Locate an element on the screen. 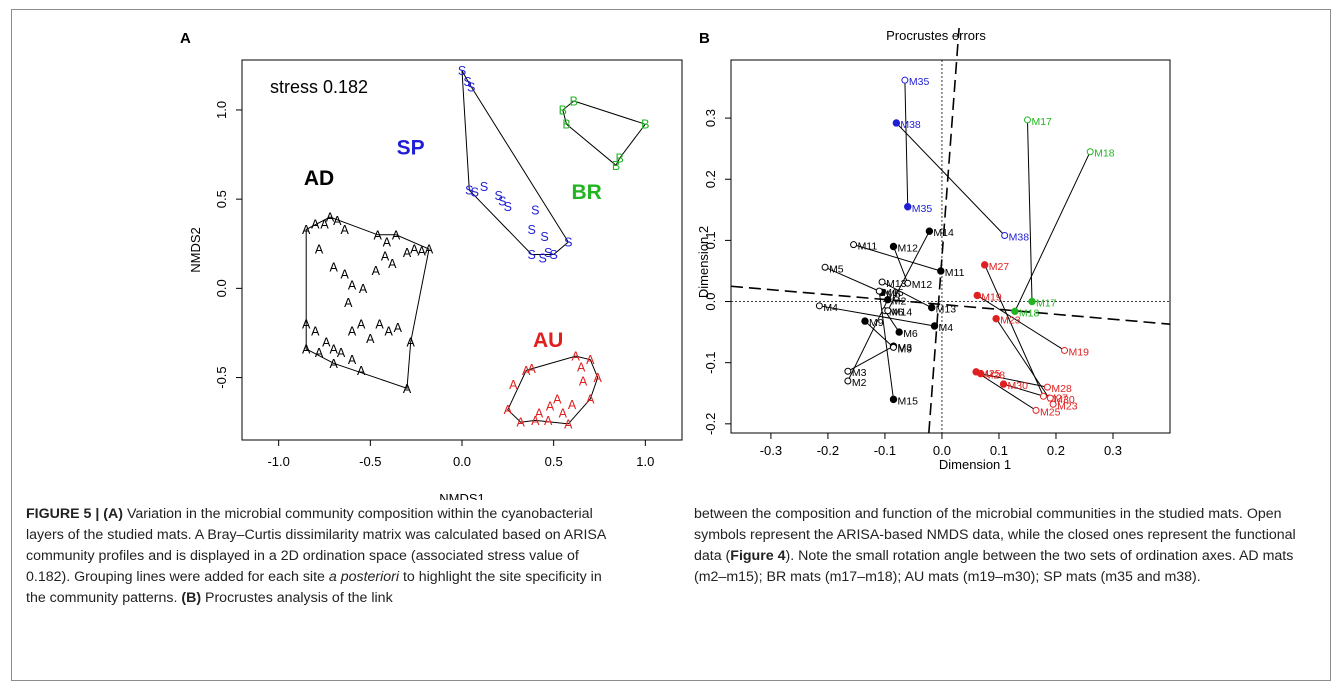 This screenshot has width=1342, height=692. panel-b-closed-point-label: M18 is located at coordinates (1029, 313).